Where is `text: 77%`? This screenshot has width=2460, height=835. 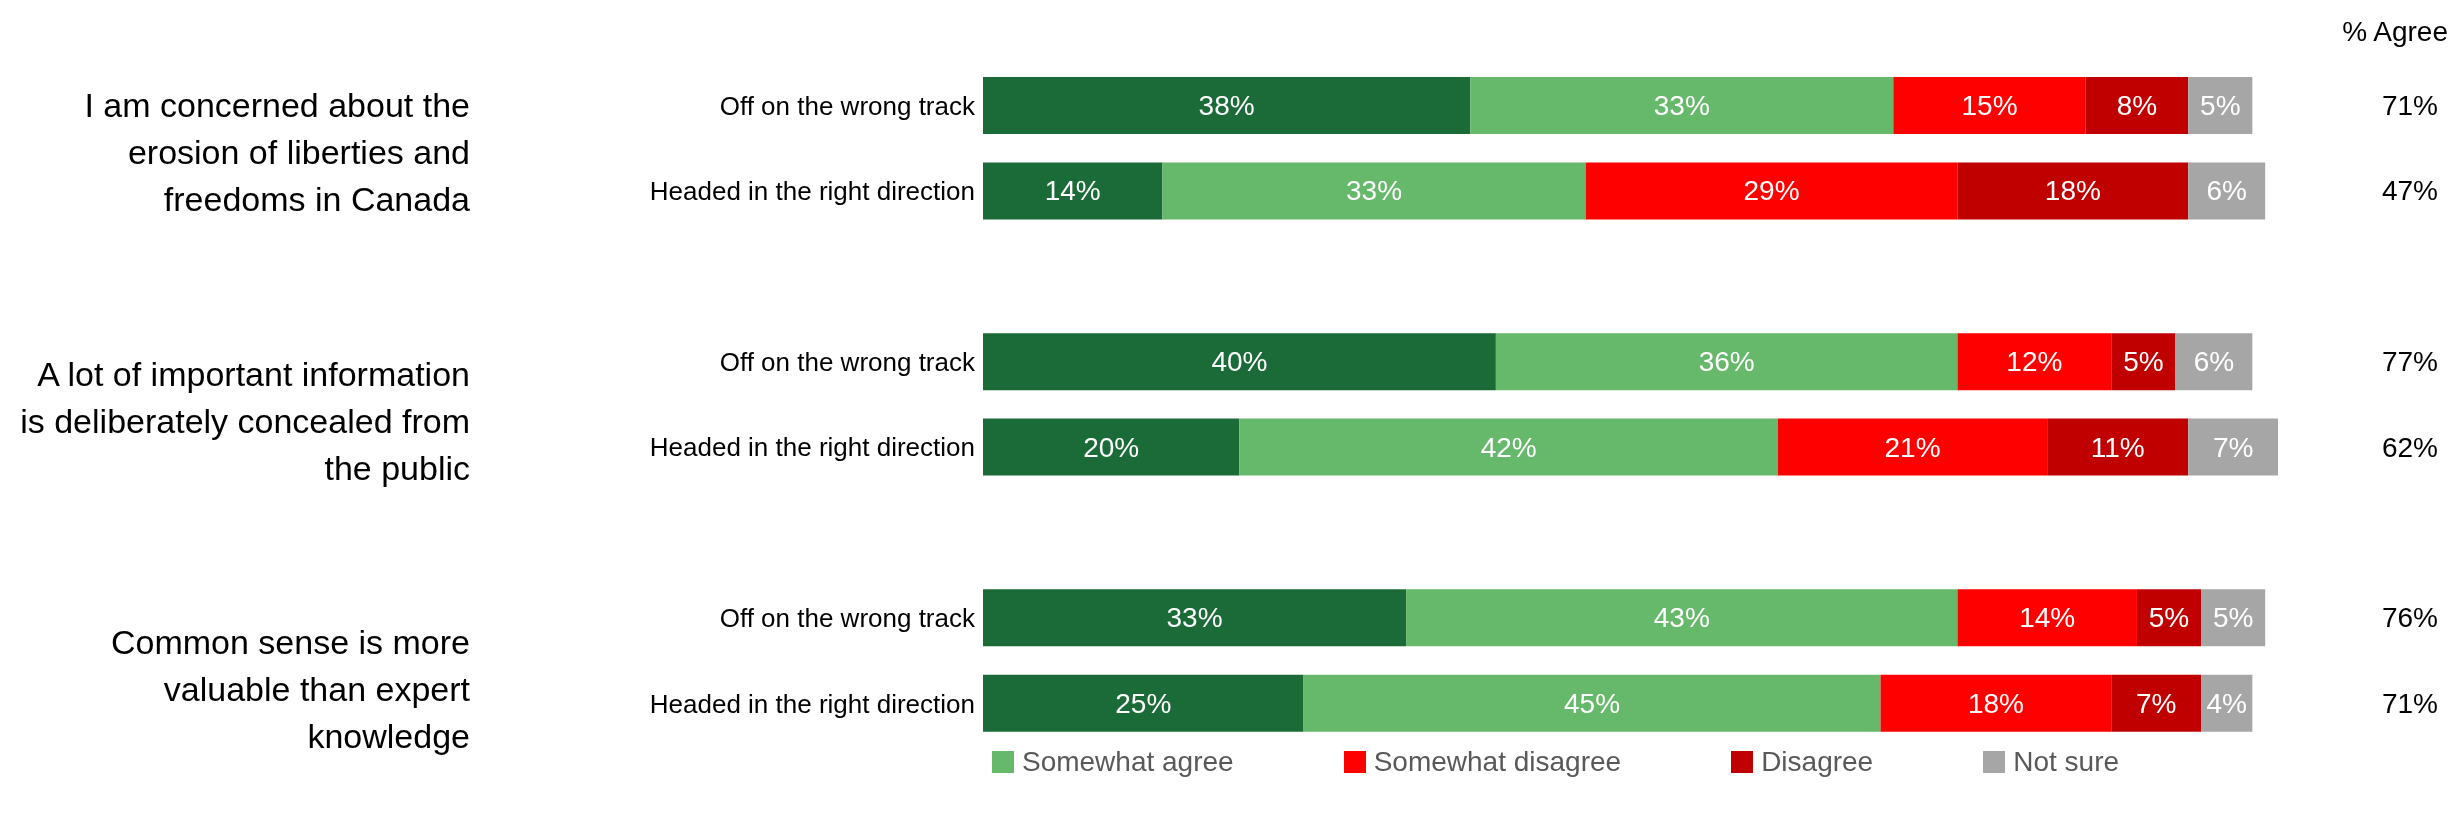 text: 77% is located at coordinates (2410, 362).